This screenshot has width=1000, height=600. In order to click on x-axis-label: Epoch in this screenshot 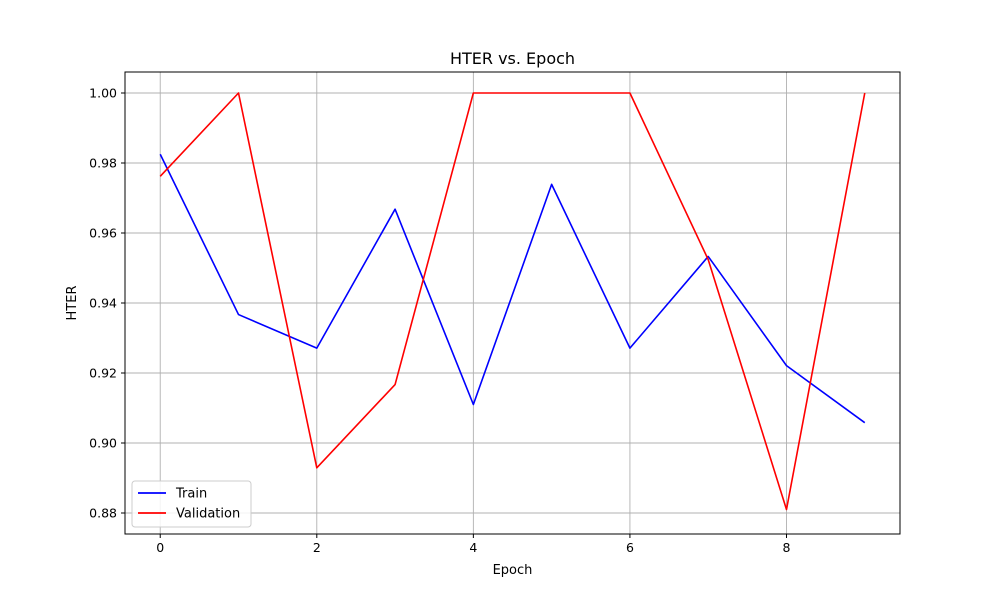, I will do `click(513, 570)`.